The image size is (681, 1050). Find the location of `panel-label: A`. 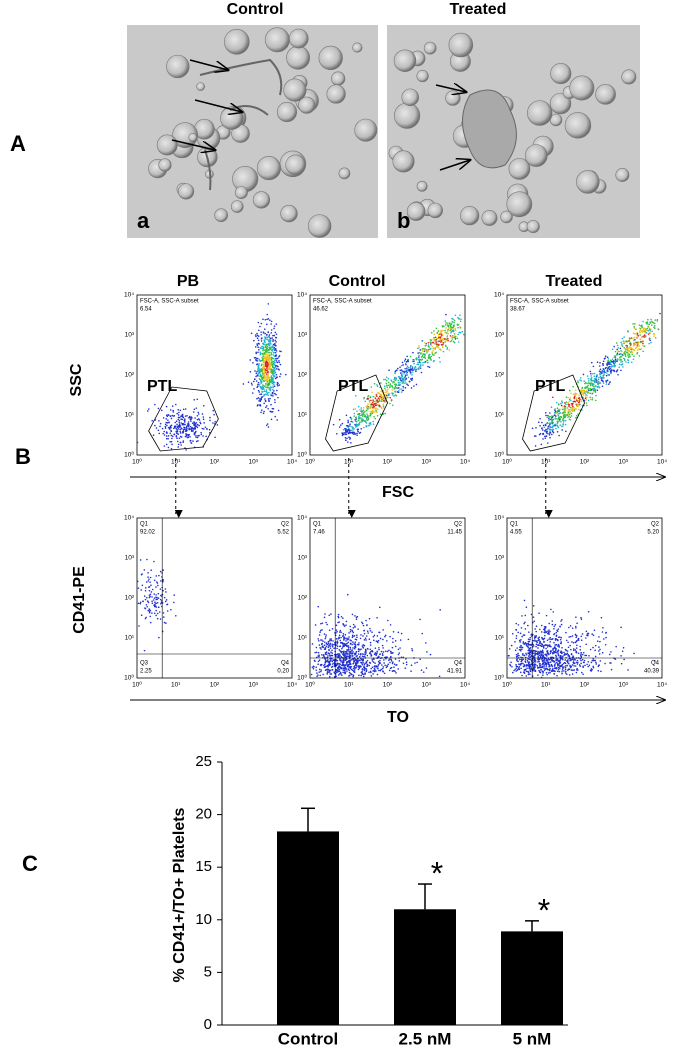

panel-label: A is located at coordinates (18, 143).